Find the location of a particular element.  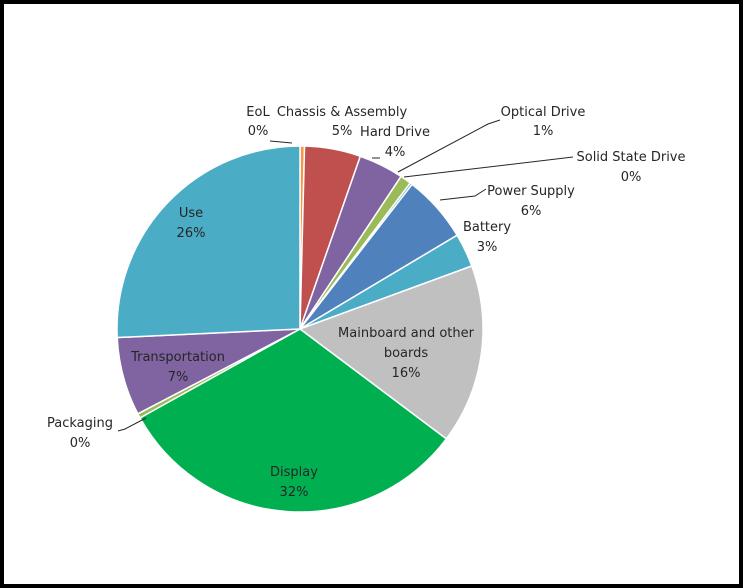

label-packaging-pct: 0% is located at coordinates (80, 443).